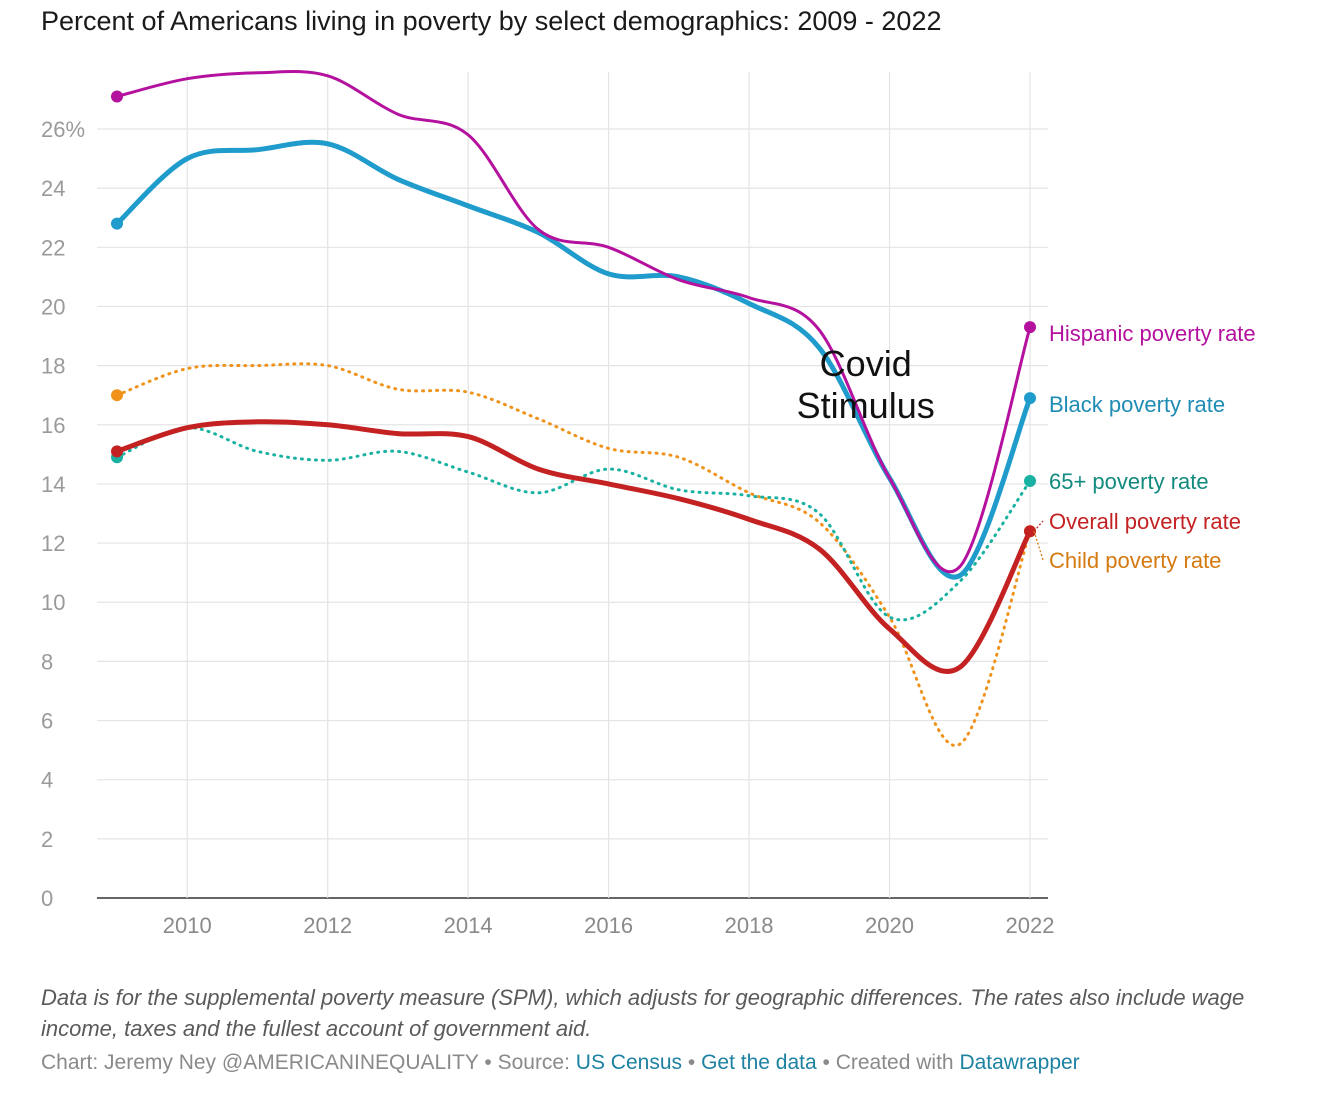 Image resolution: width=1330 pixels, height=1095 pixels. What do you see at coordinates (53, 484) in the screenshot?
I see `y-tick-label: 14` at bounding box center [53, 484].